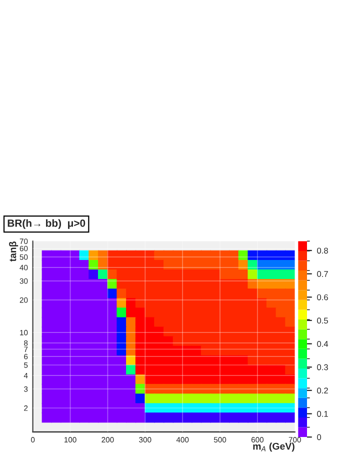 This screenshot has width=357, height=462. Describe the element at coordinates (273, 447) in the screenshot. I see `x-axis-title: m$_{A}$ (GeV)` at that location.